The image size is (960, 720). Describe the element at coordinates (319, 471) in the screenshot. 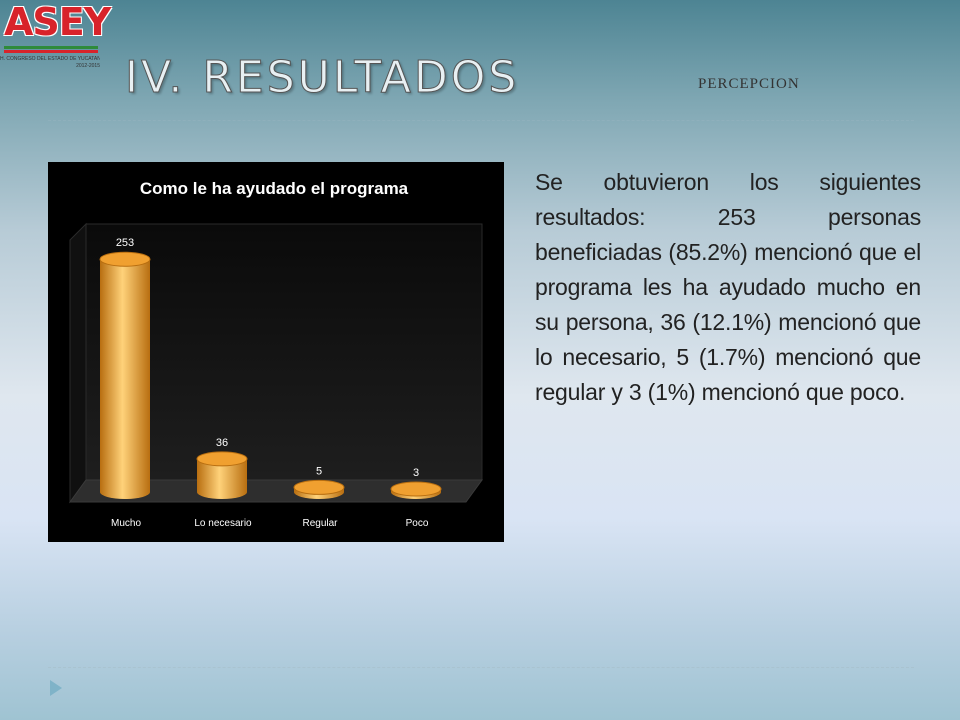

I see `data-label: 5` at that location.